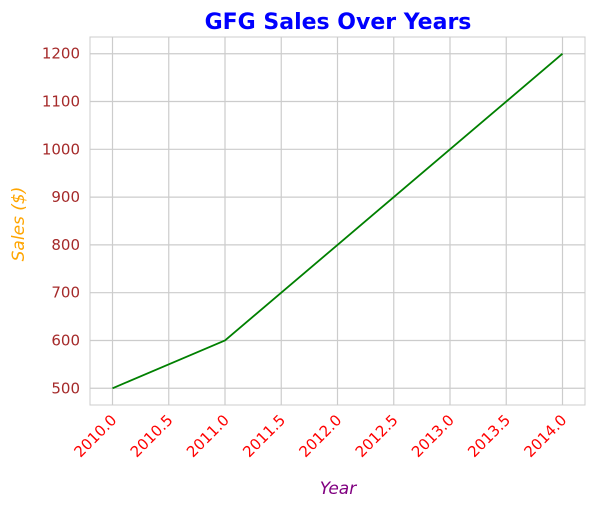 This screenshot has width=595, height=508. I want to click on x-tick-label: 2014.0, so click(545, 436).